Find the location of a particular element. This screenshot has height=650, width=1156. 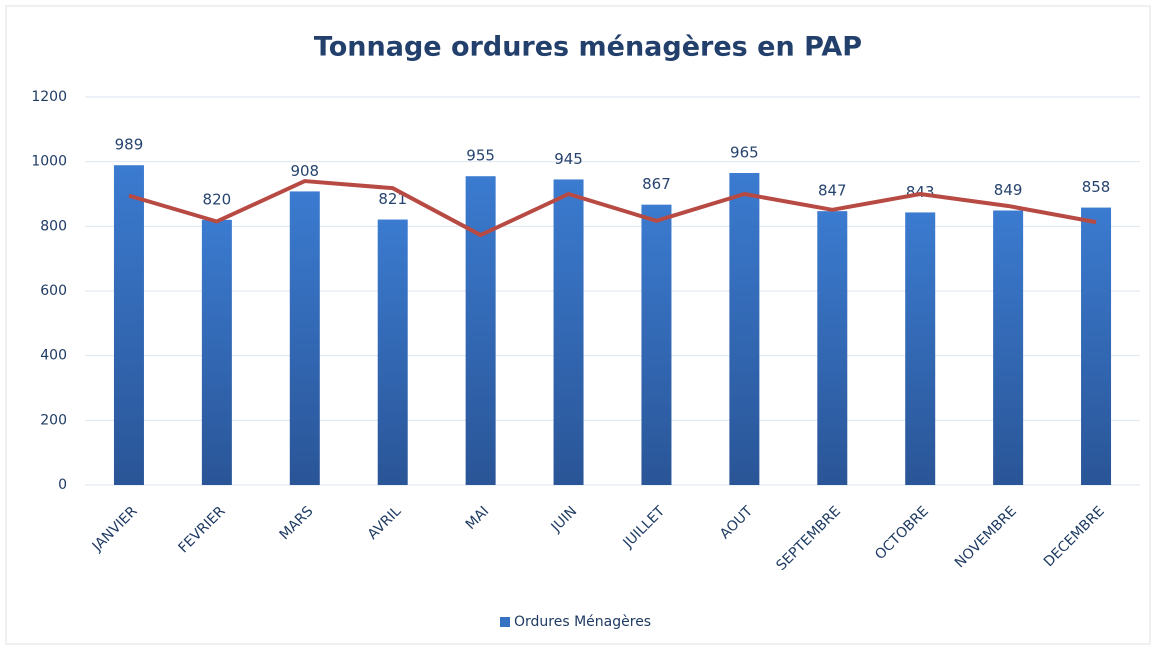

value-label: 847 is located at coordinates (832, 191).